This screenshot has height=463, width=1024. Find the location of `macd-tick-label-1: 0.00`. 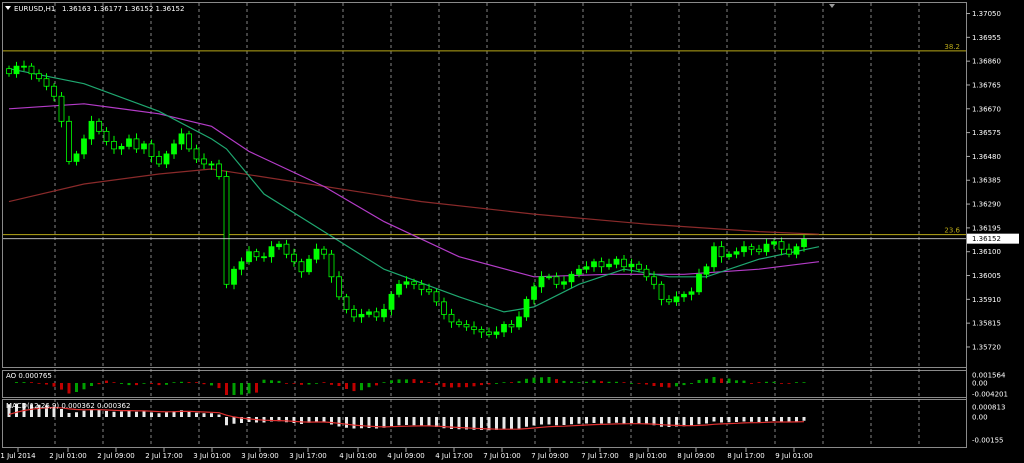

macd-tick-label-1: 0.00 is located at coordinates (980, 418).